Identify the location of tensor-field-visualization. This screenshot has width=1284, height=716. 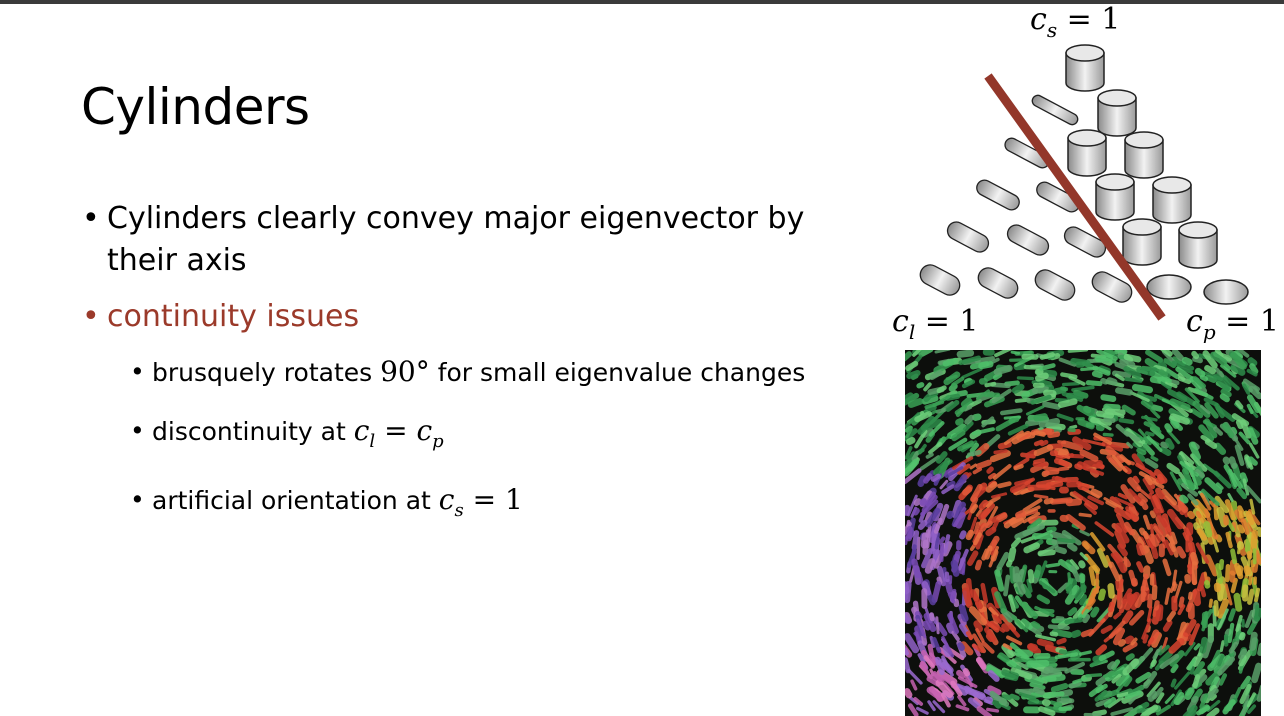
(1083, 533).